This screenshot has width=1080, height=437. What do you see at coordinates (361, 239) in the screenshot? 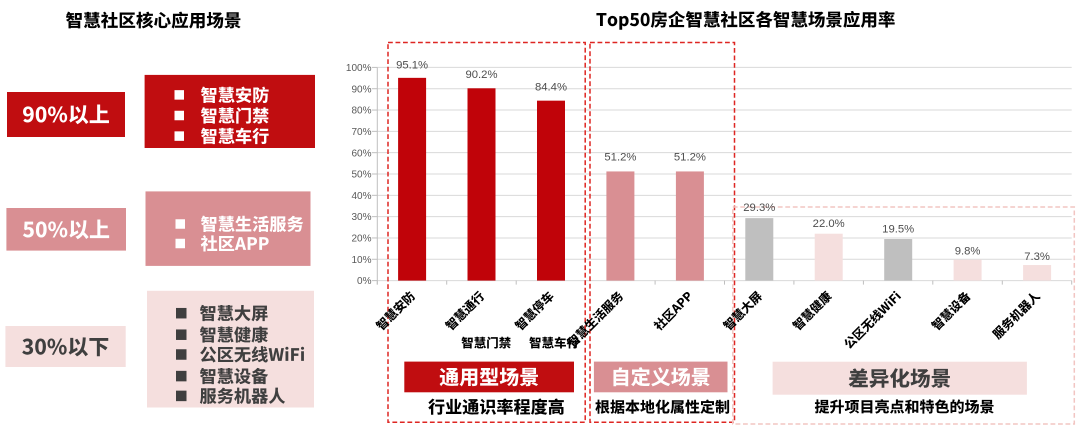
I see `svg-text: 20%` at bounding box center [361, 239].